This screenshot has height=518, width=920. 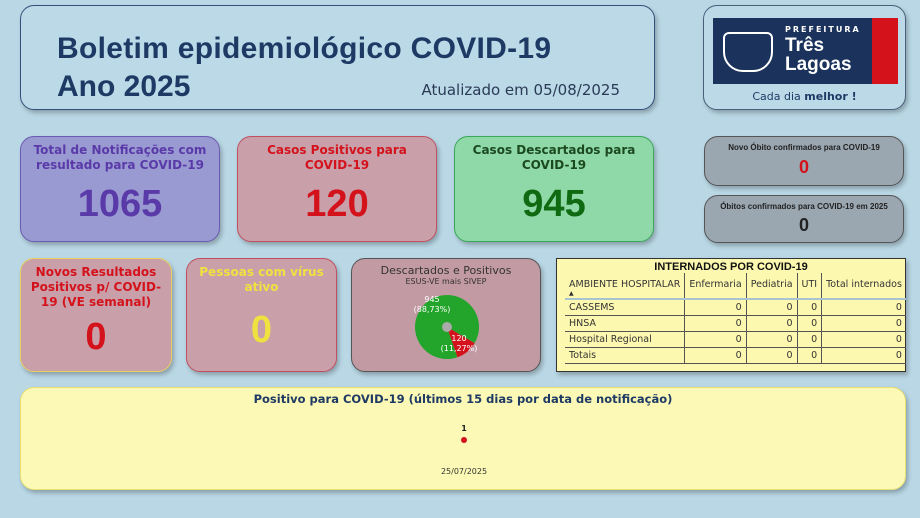 What do you see at coordinates (805, 45) in the screenshot?
I see `logo-city-line1: Três` at bounding box center [805, 45].